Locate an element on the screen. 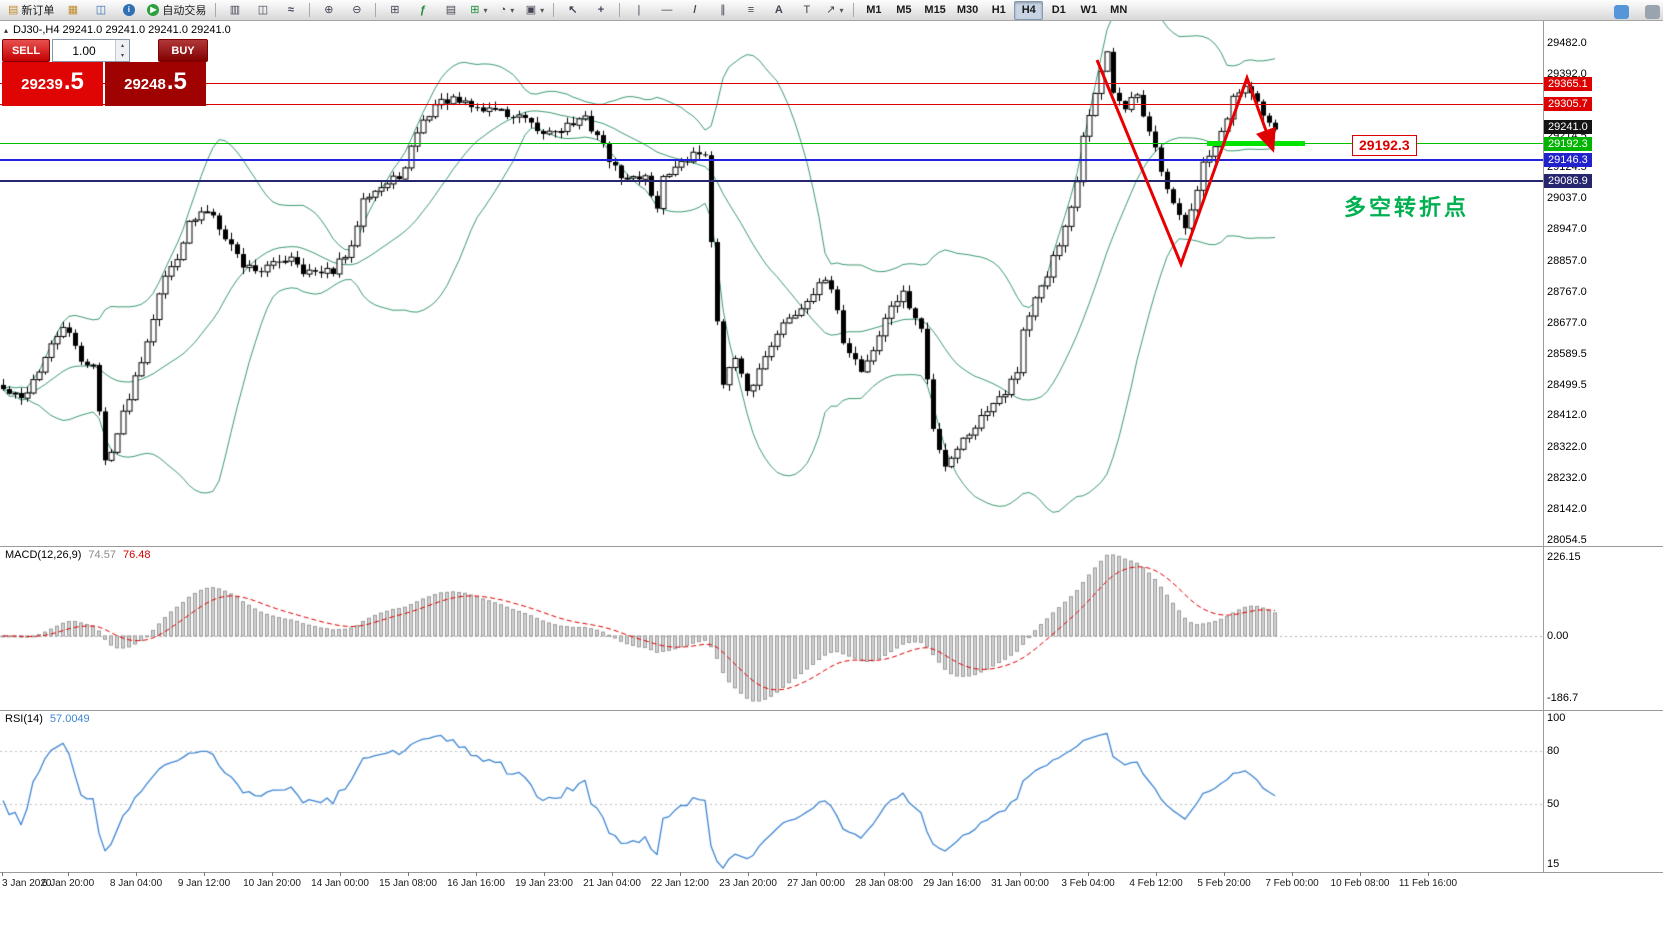 This screenshot has height=944, width=1663. rsi-level-mid: 50 is located at coordinates (1553, 804).